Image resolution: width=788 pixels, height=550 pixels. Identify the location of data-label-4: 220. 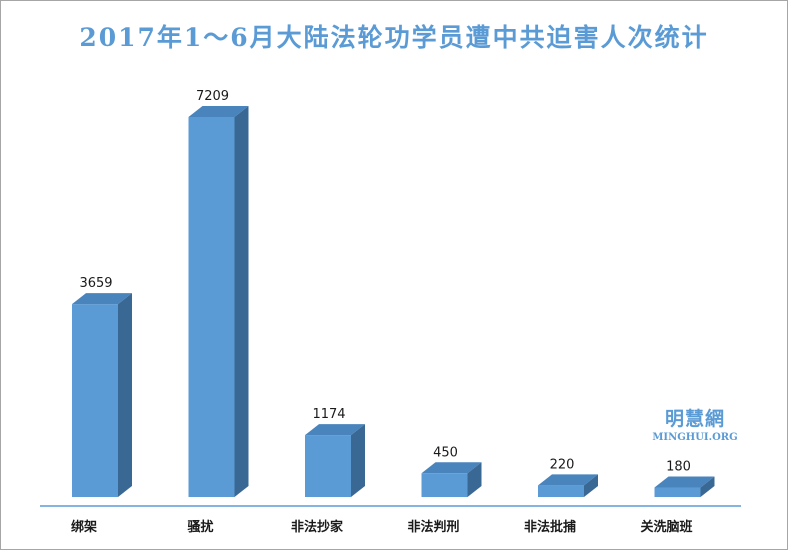
(562, 464).